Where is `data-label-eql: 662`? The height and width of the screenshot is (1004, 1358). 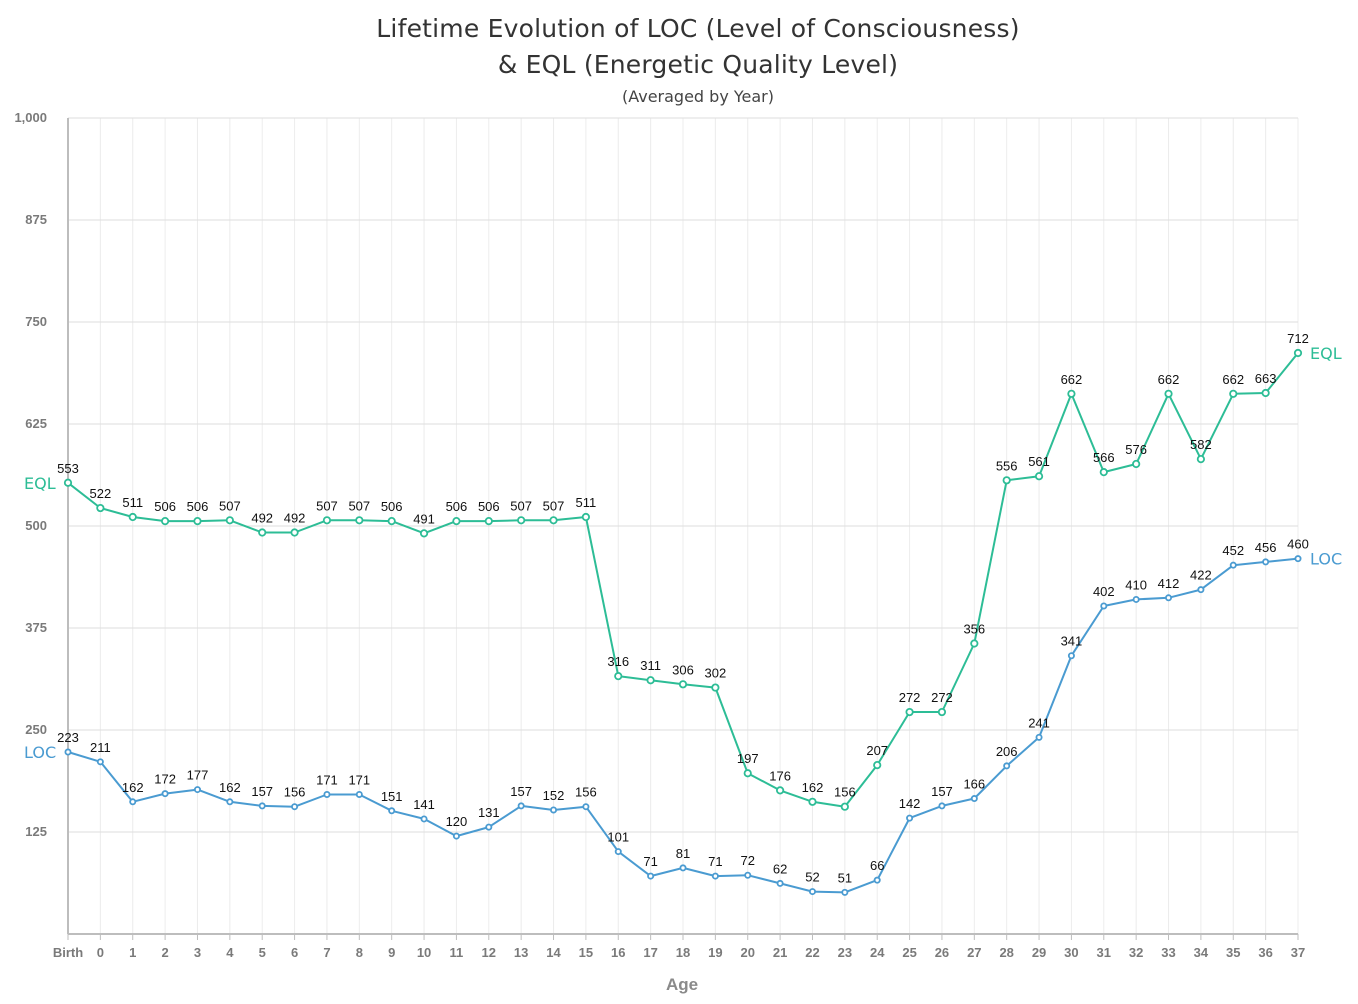 data-label-eql: 662 is located at coordinates (1169, 379).